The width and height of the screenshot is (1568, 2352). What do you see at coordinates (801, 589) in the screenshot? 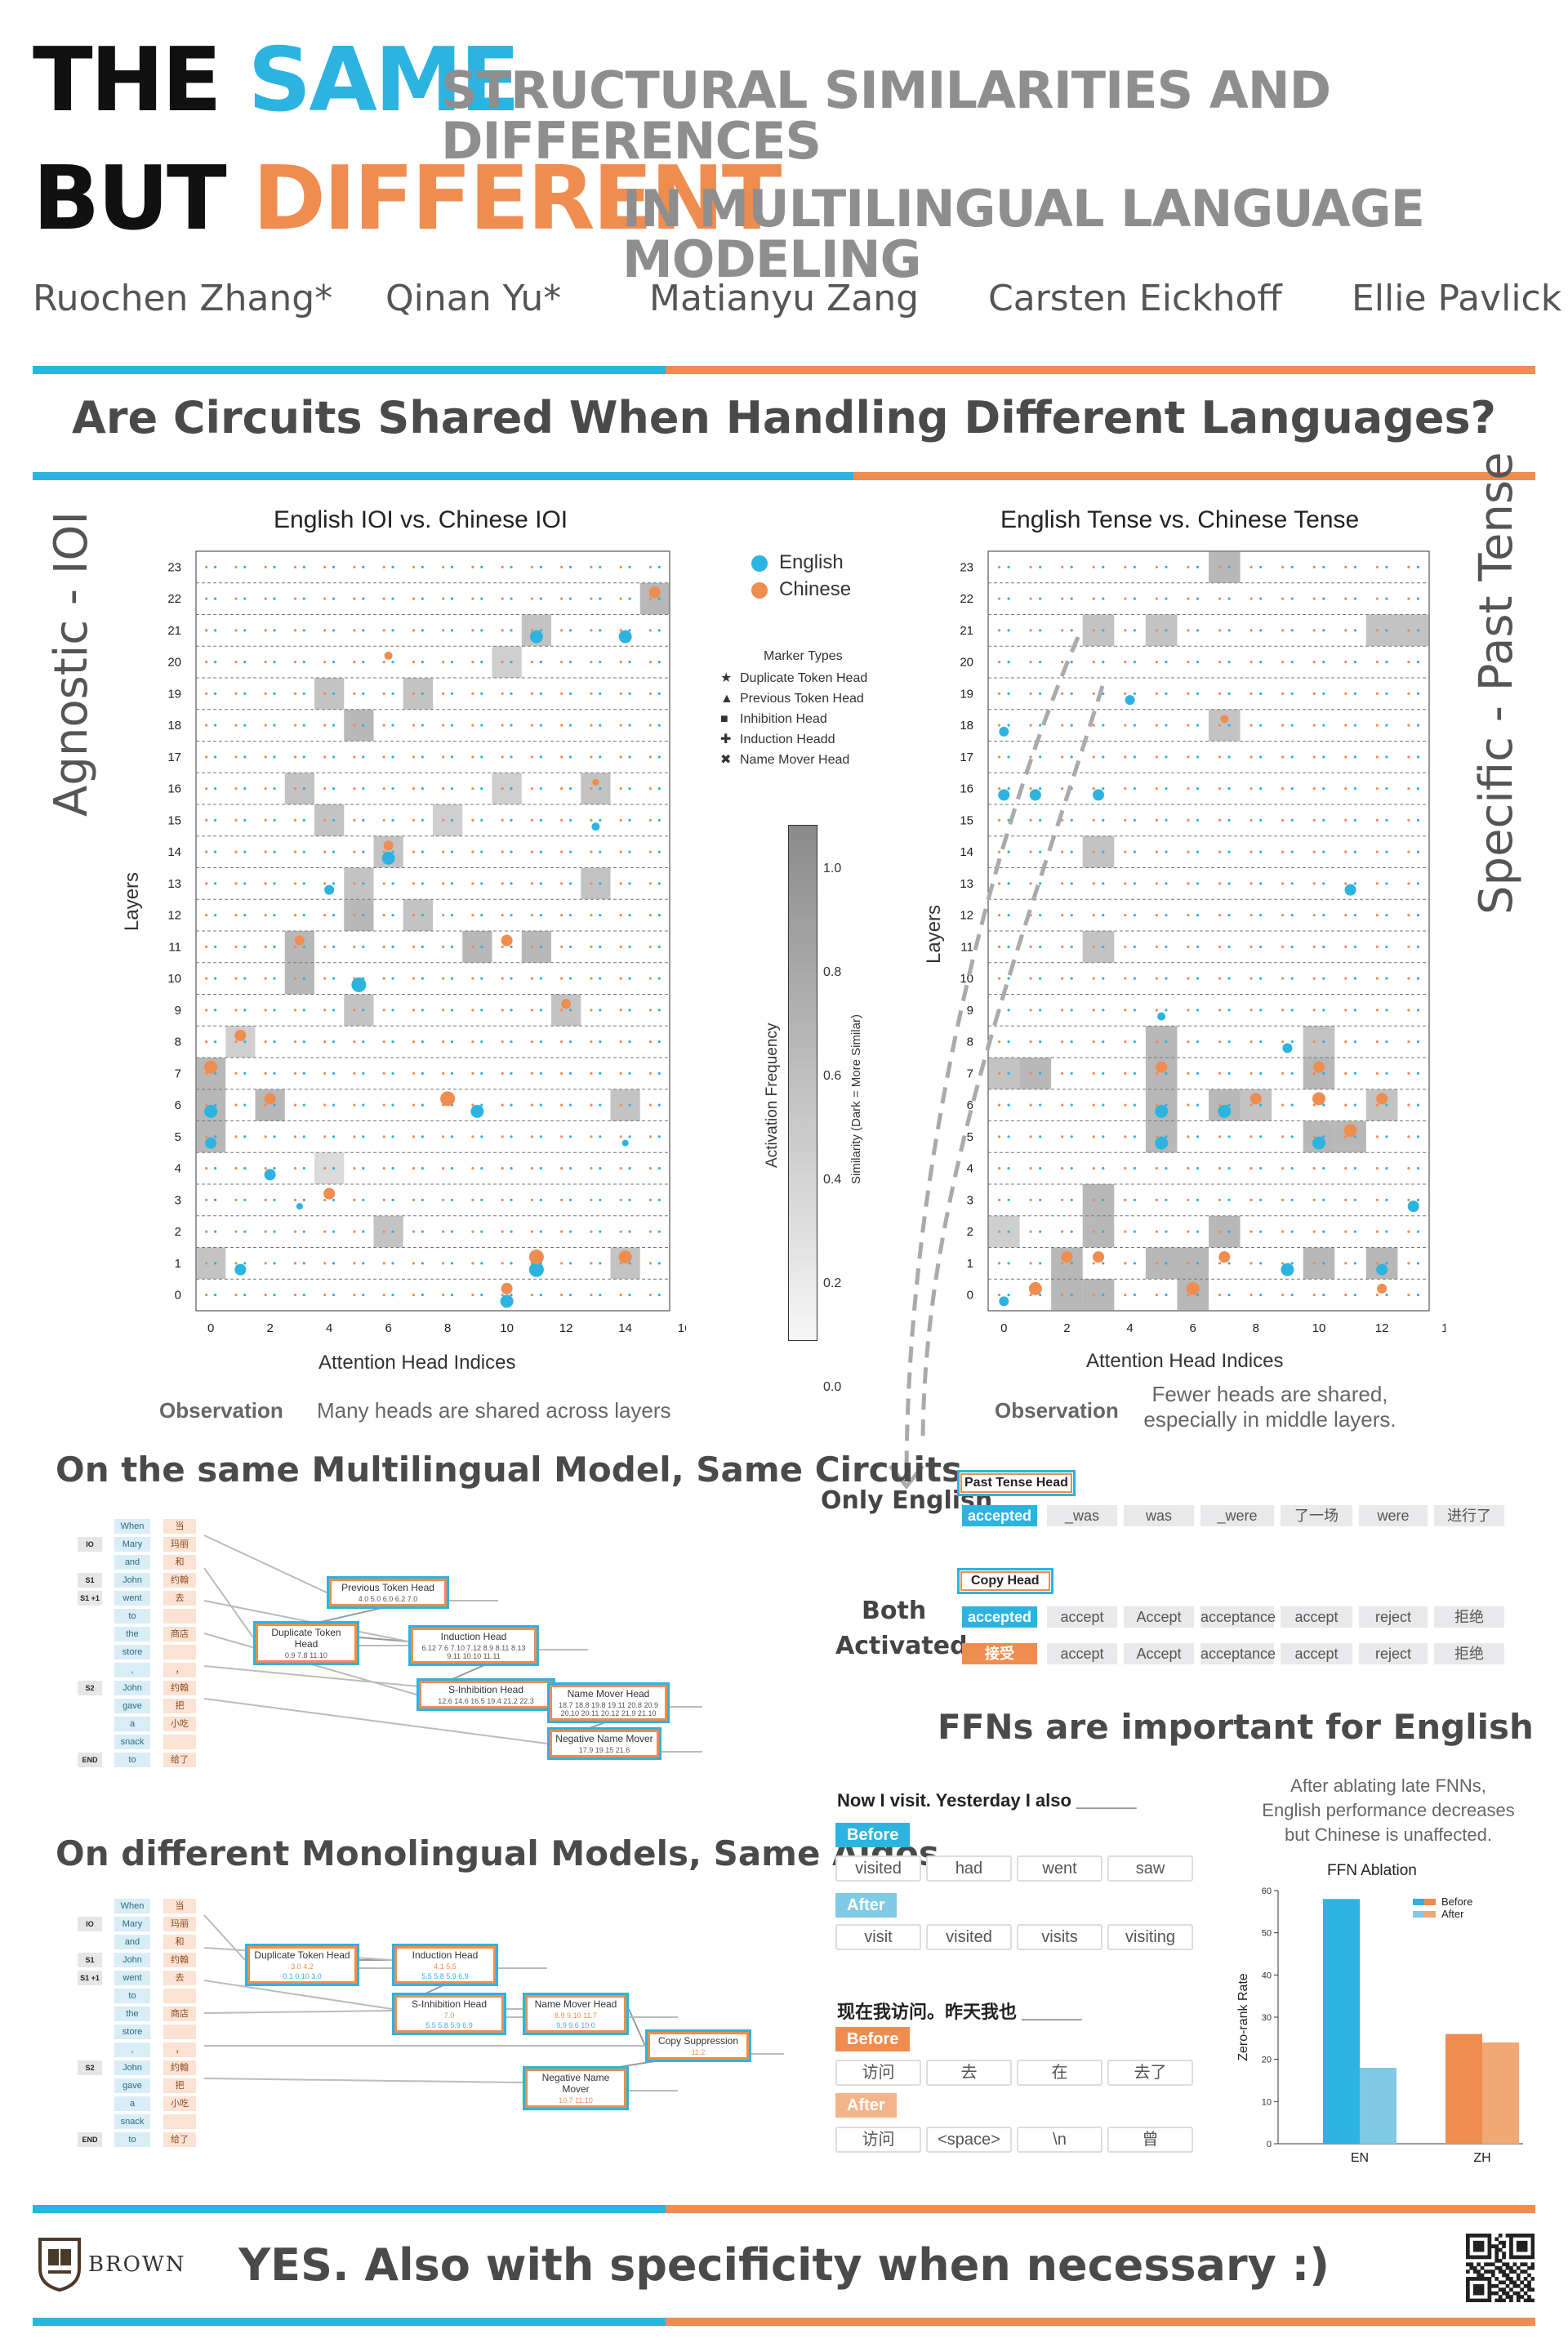
I see `legend-chinese: Chinese` at bounding box center [801, 589].